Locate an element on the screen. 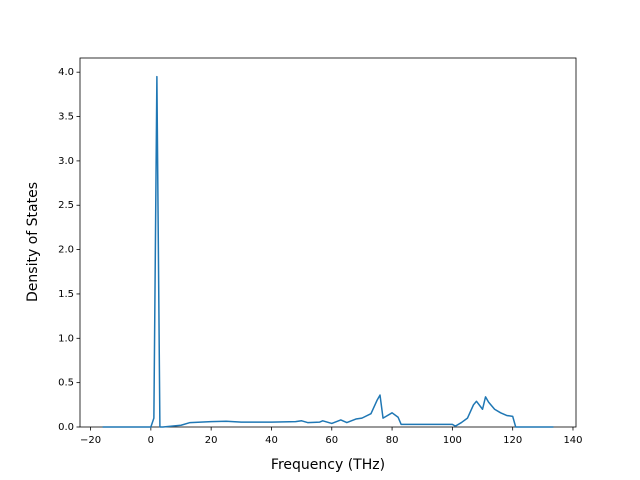  y-tick-label: 0.0 is located at coordinates (66, 427).